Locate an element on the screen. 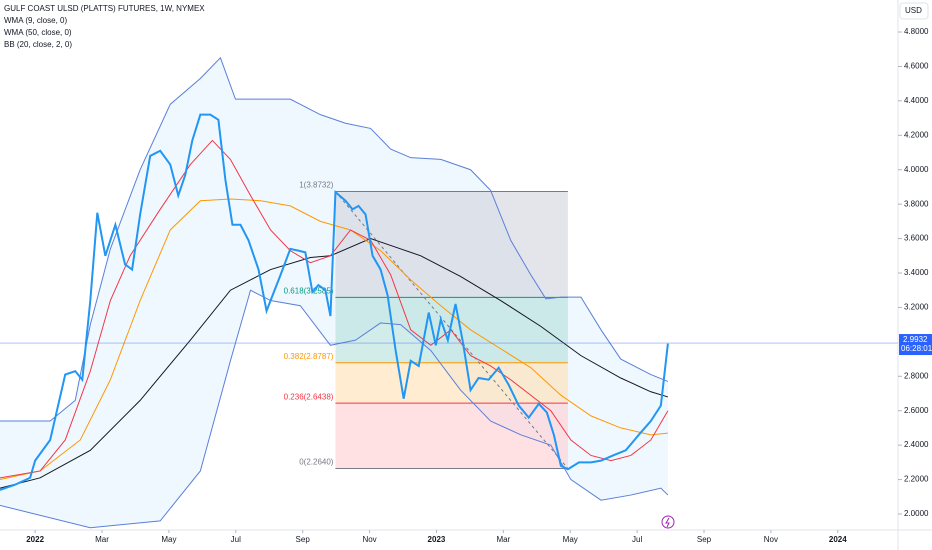 The width and height of the screenshot is (932, 550). y-tick-label: 3.2000 is located at coordinates (916, 307).